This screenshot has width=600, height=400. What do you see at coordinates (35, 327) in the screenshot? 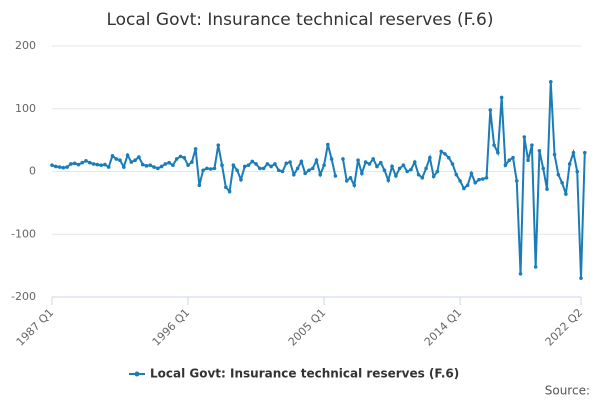
I see `x-tick-label: 1987 Q1` at bounding box center [35, 327].